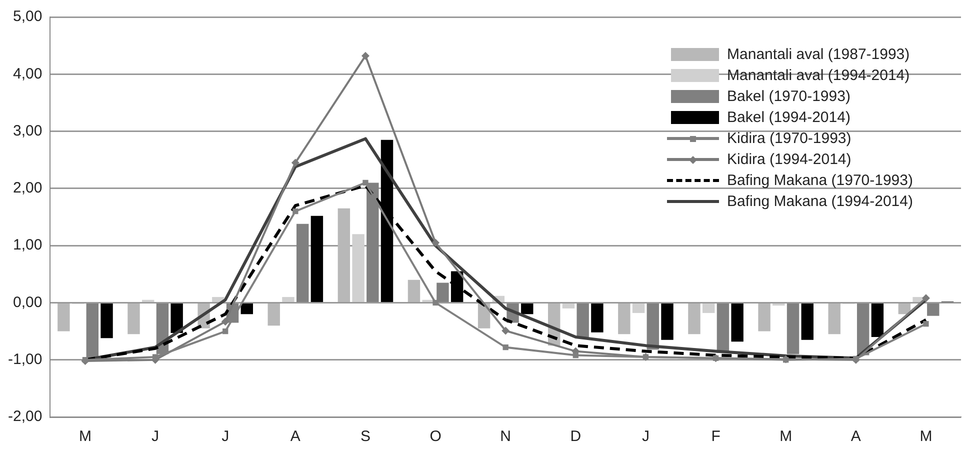 The image size is (973, 449). I want to click on y-tick-label: 4,00, so click(27, 73).